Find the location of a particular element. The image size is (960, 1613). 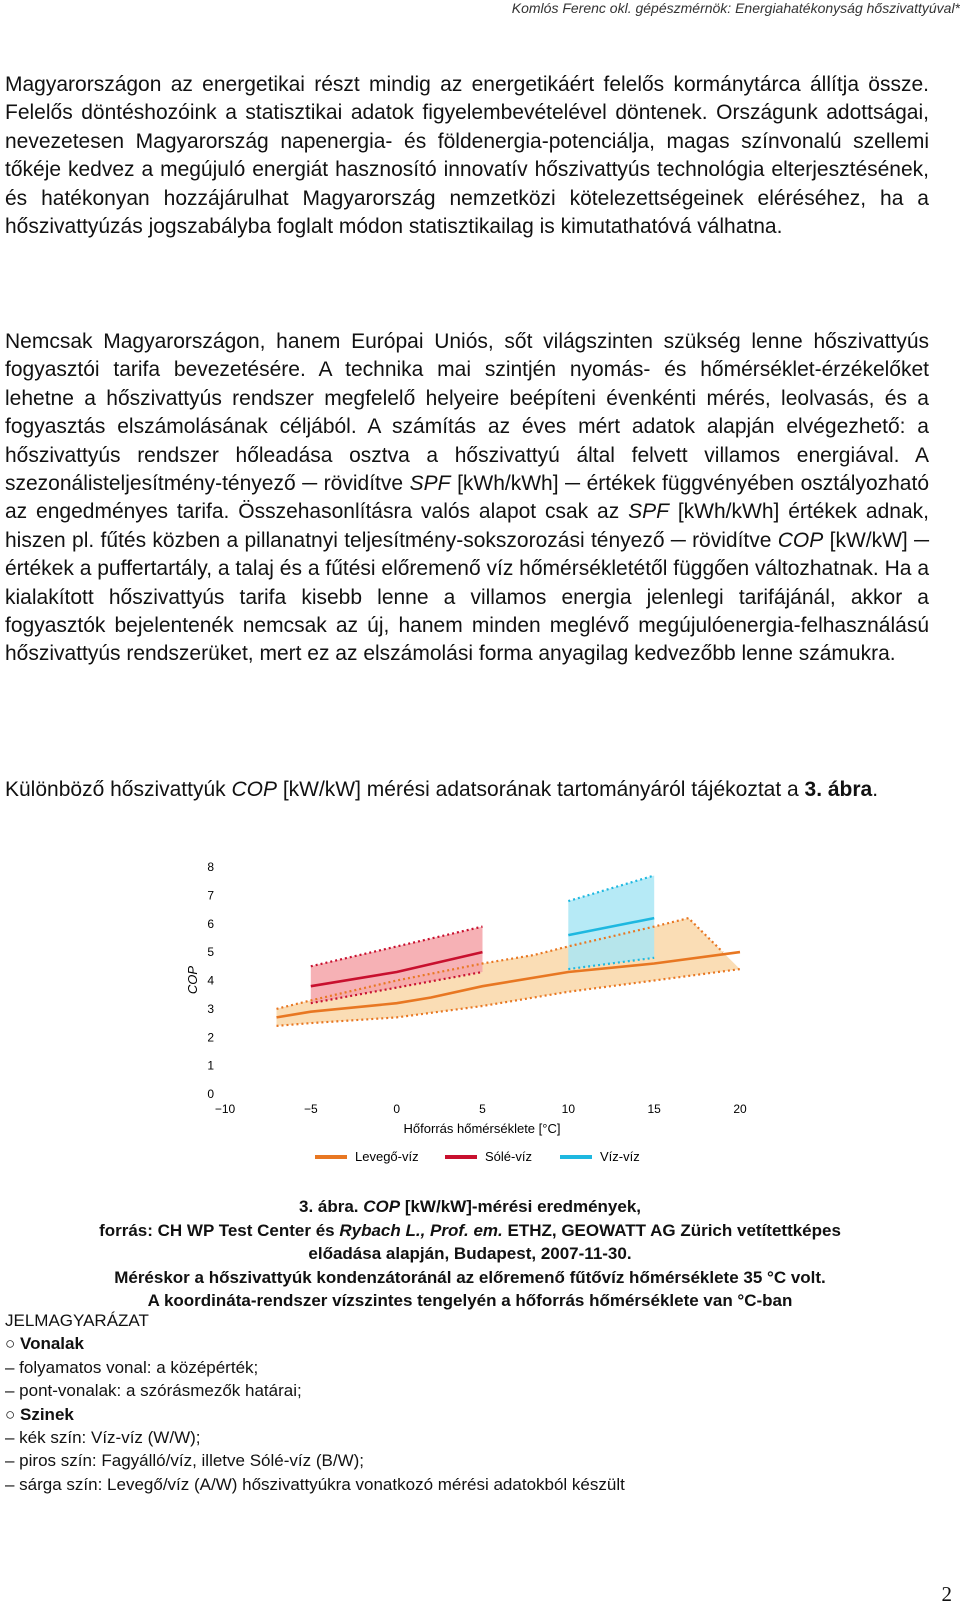

y-tick-label: 6 is located at coordinates (210, 924).